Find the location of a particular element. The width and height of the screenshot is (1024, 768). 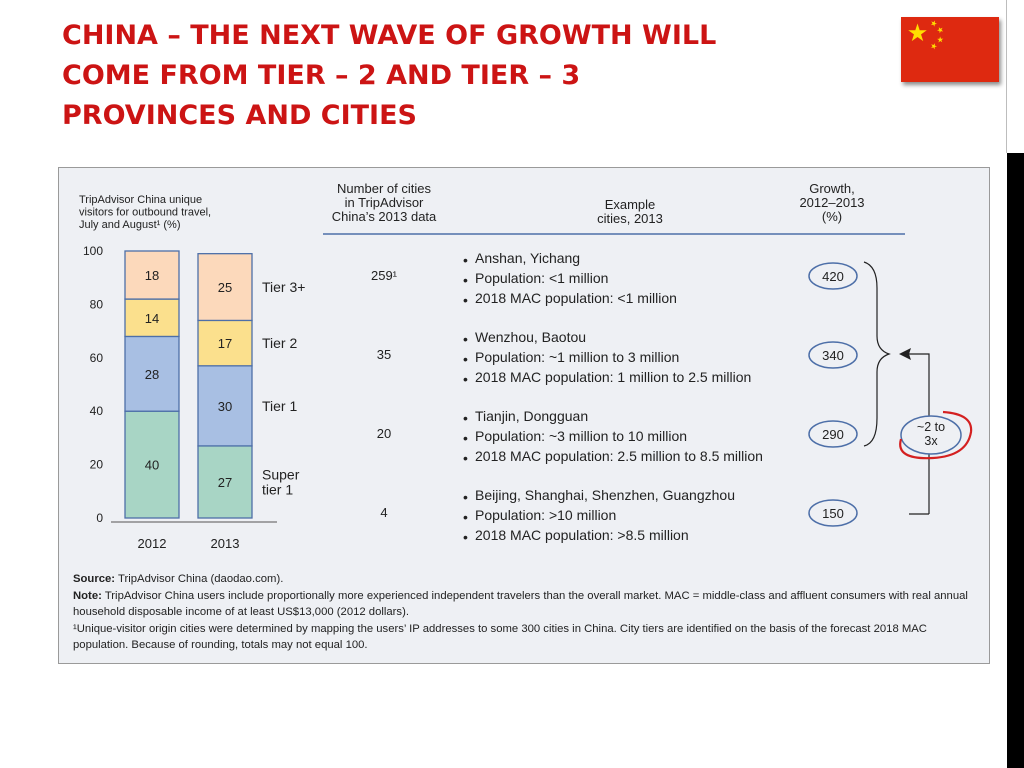

slide-edge-line is located at coordinates (1006, 76).